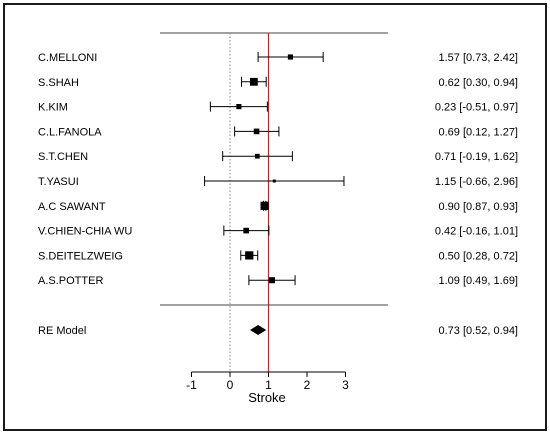 The height and width of the screenshot is (434, 550). Describe the element at coordinates (278, 182) in the screenshot. I see `study-row: T.YASUI 1.15 [-0.66, 2.96]` at that location.